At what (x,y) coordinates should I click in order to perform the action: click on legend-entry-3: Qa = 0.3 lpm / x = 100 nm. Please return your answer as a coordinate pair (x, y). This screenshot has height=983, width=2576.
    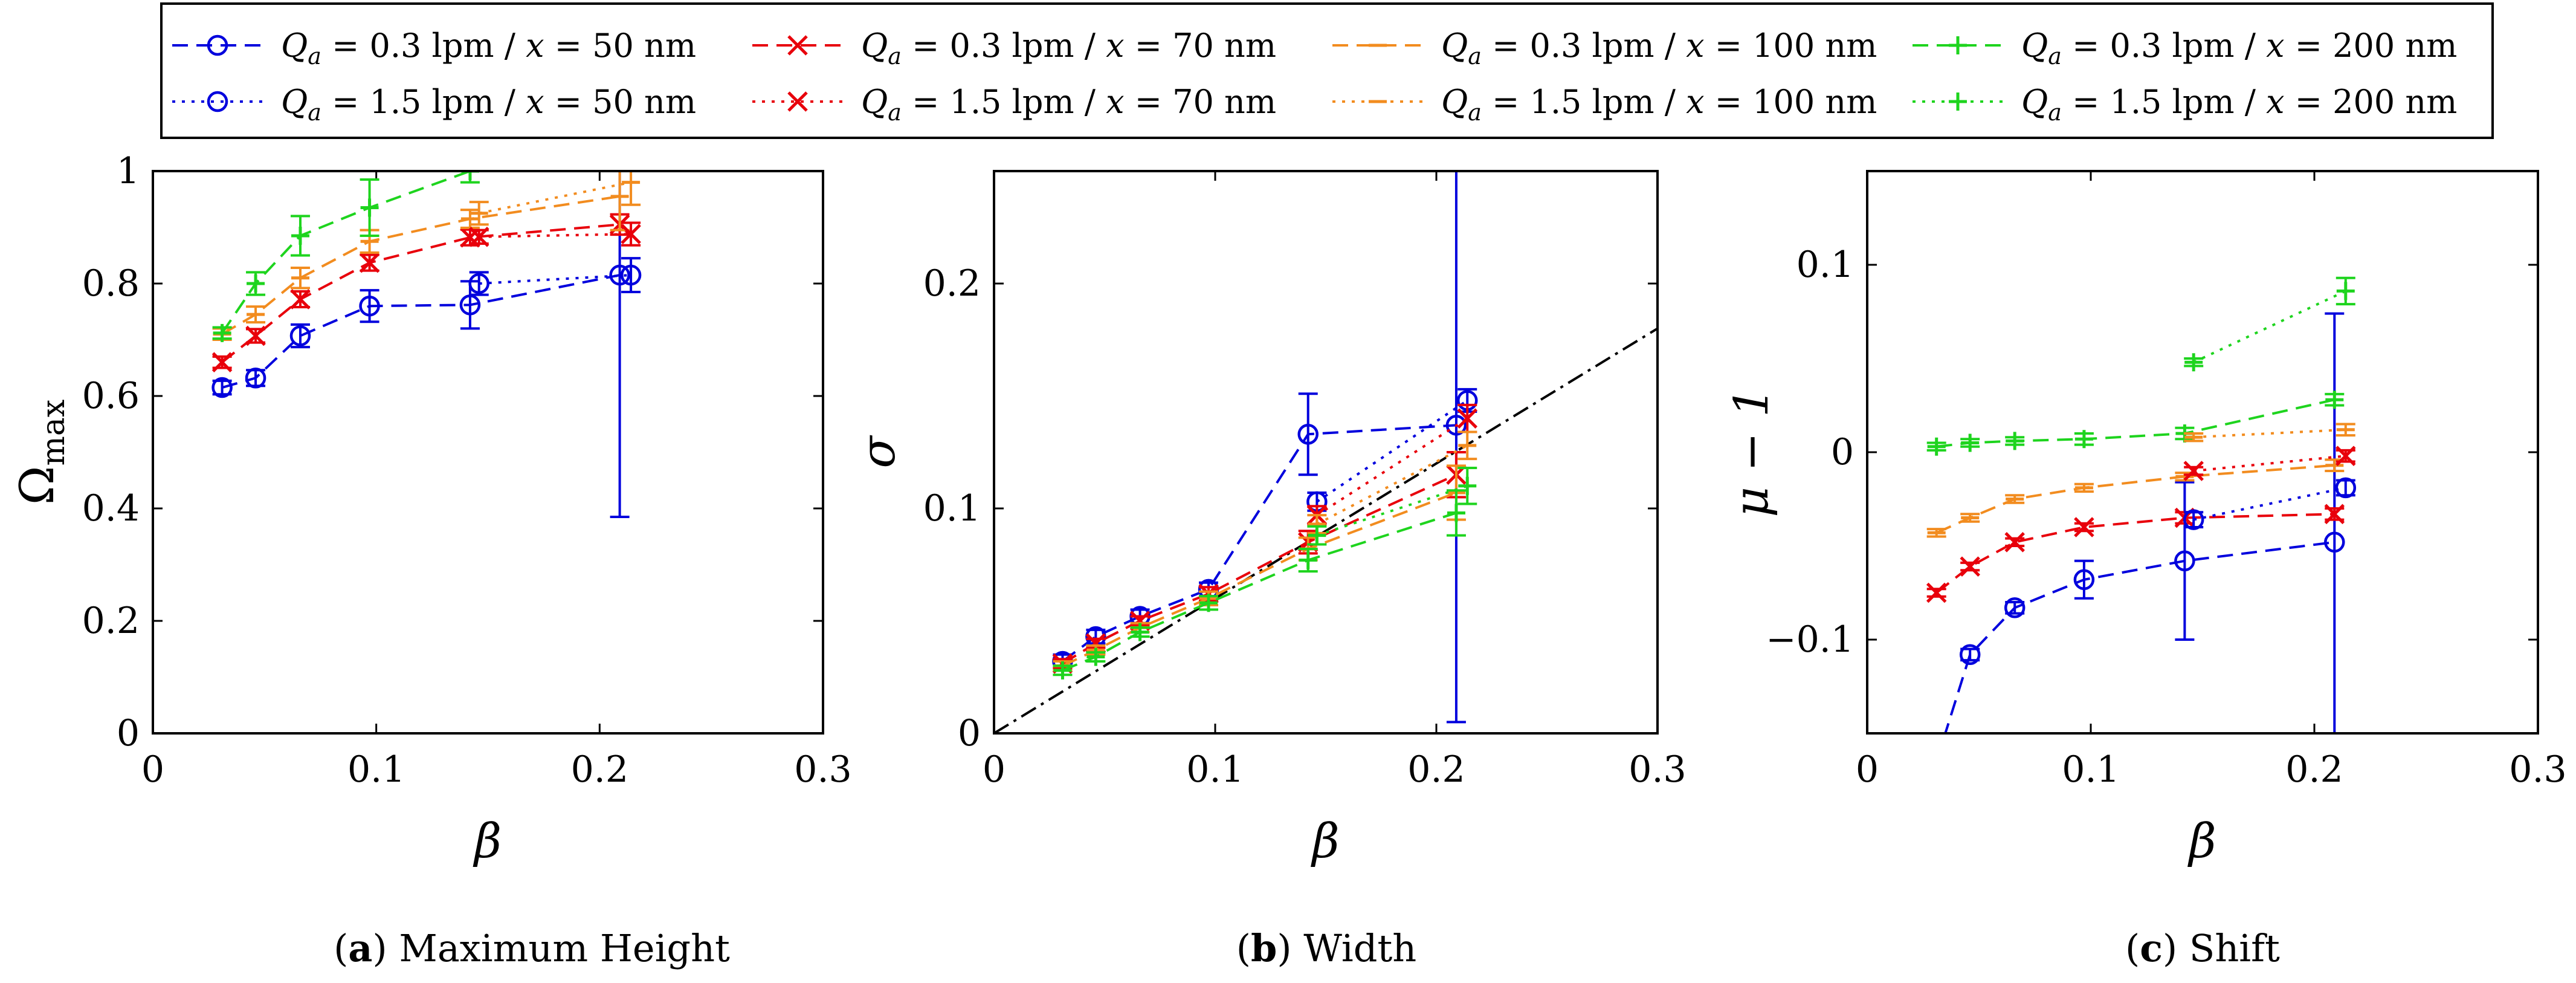
    Looking at the image, I should click on (1605, 49).